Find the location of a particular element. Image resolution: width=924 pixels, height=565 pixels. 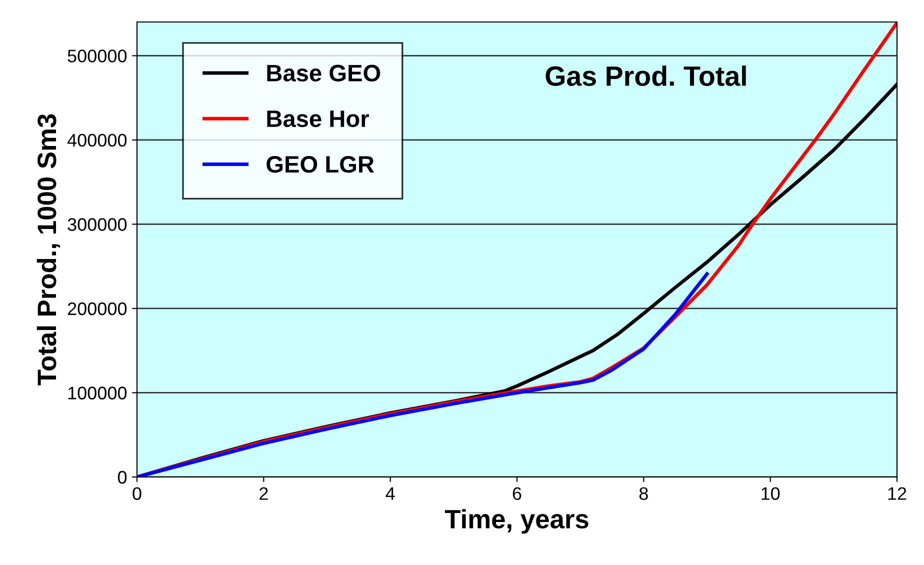

x-tick-label: 10 is located at coordinates (771, 493).